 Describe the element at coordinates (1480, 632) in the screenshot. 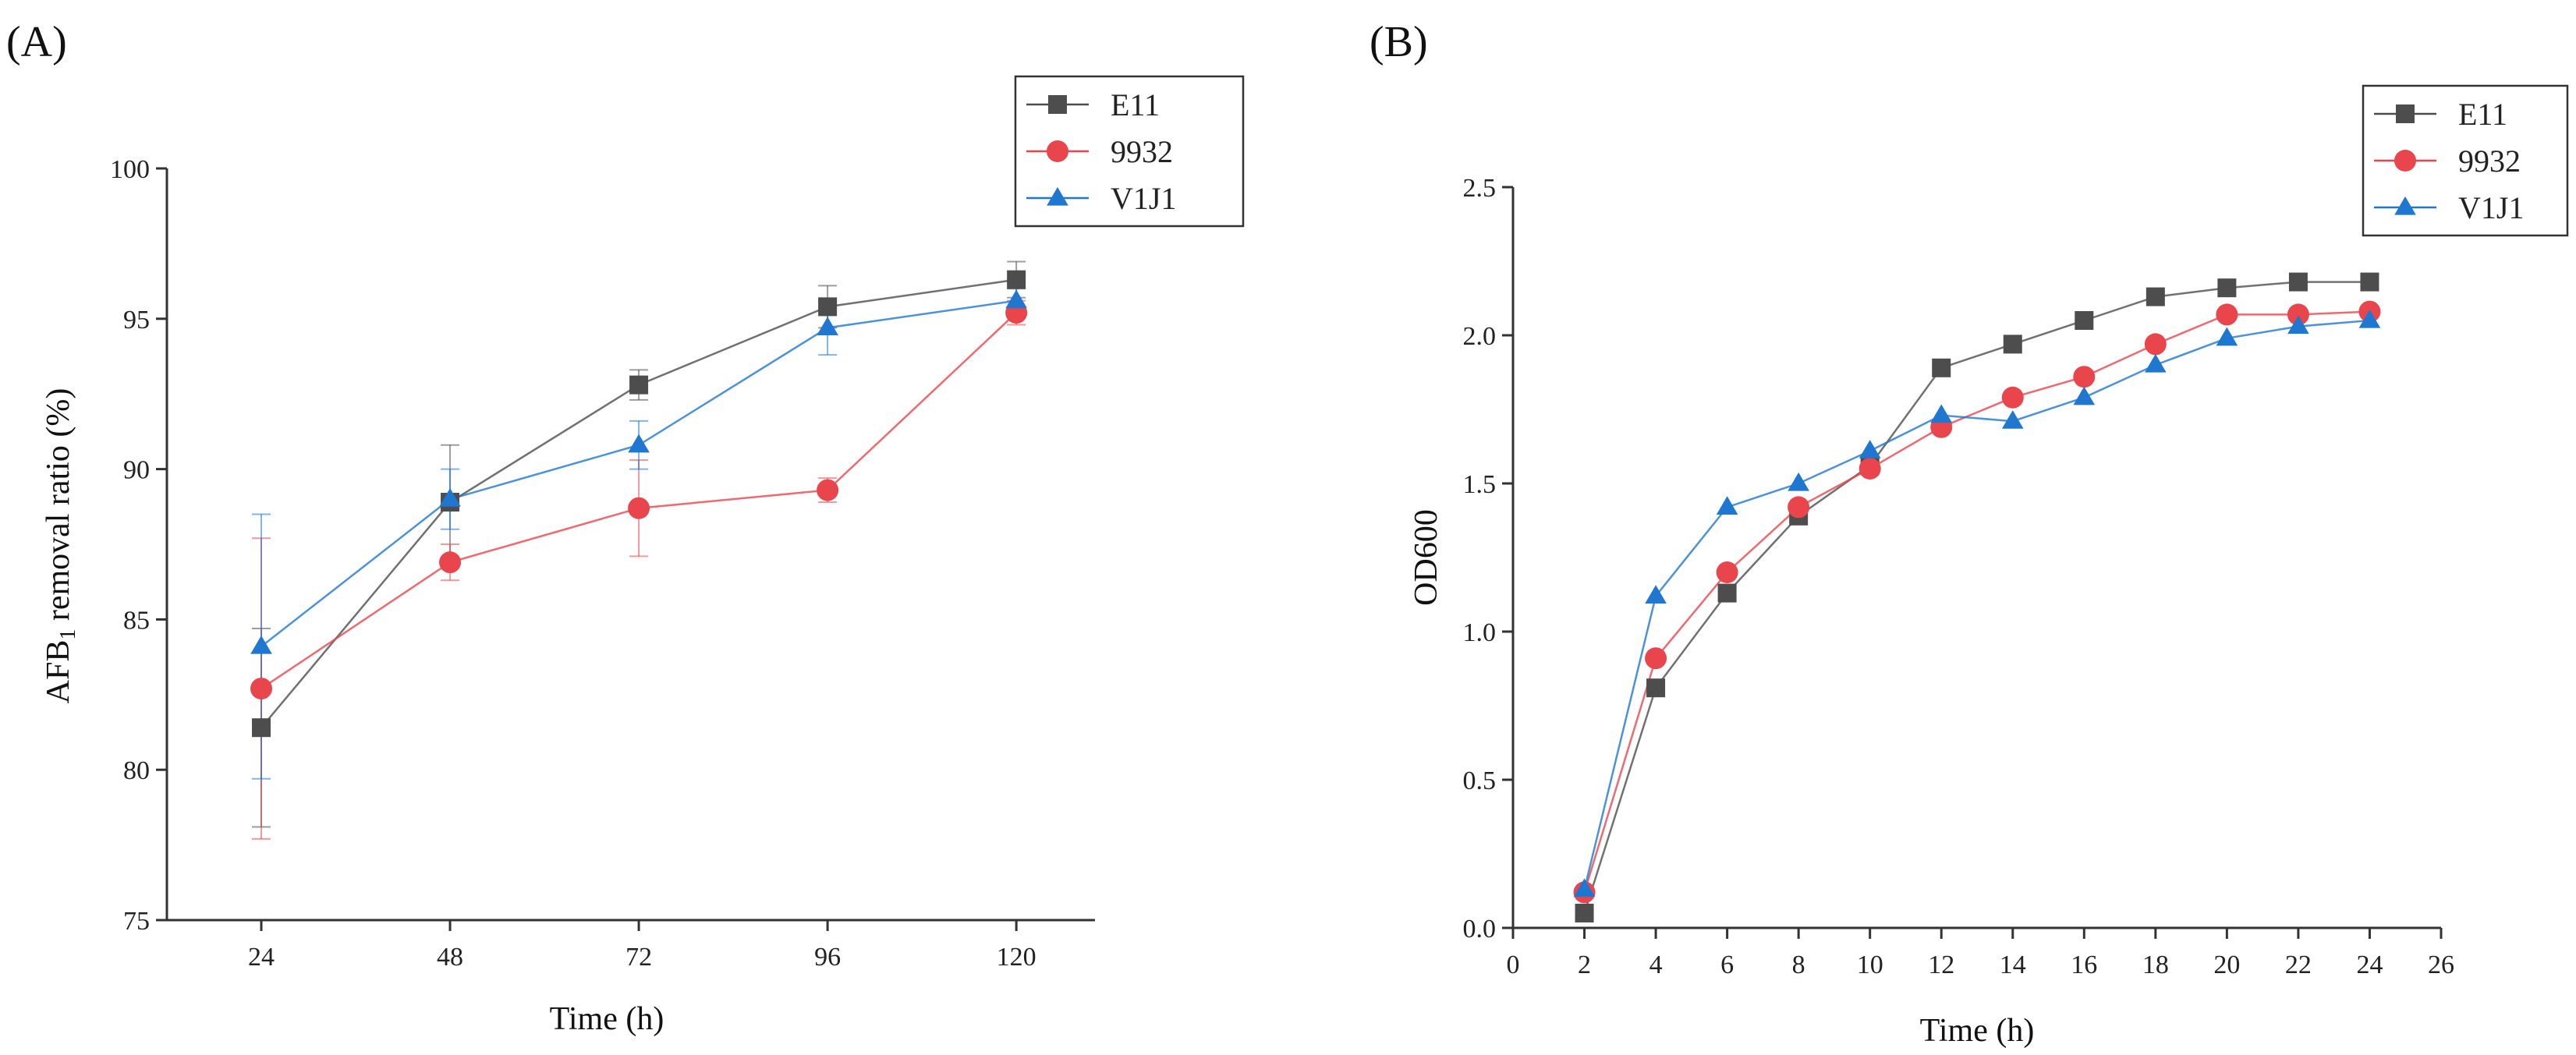

I see `panel-b-y-tick-label: 1.0` at that location.